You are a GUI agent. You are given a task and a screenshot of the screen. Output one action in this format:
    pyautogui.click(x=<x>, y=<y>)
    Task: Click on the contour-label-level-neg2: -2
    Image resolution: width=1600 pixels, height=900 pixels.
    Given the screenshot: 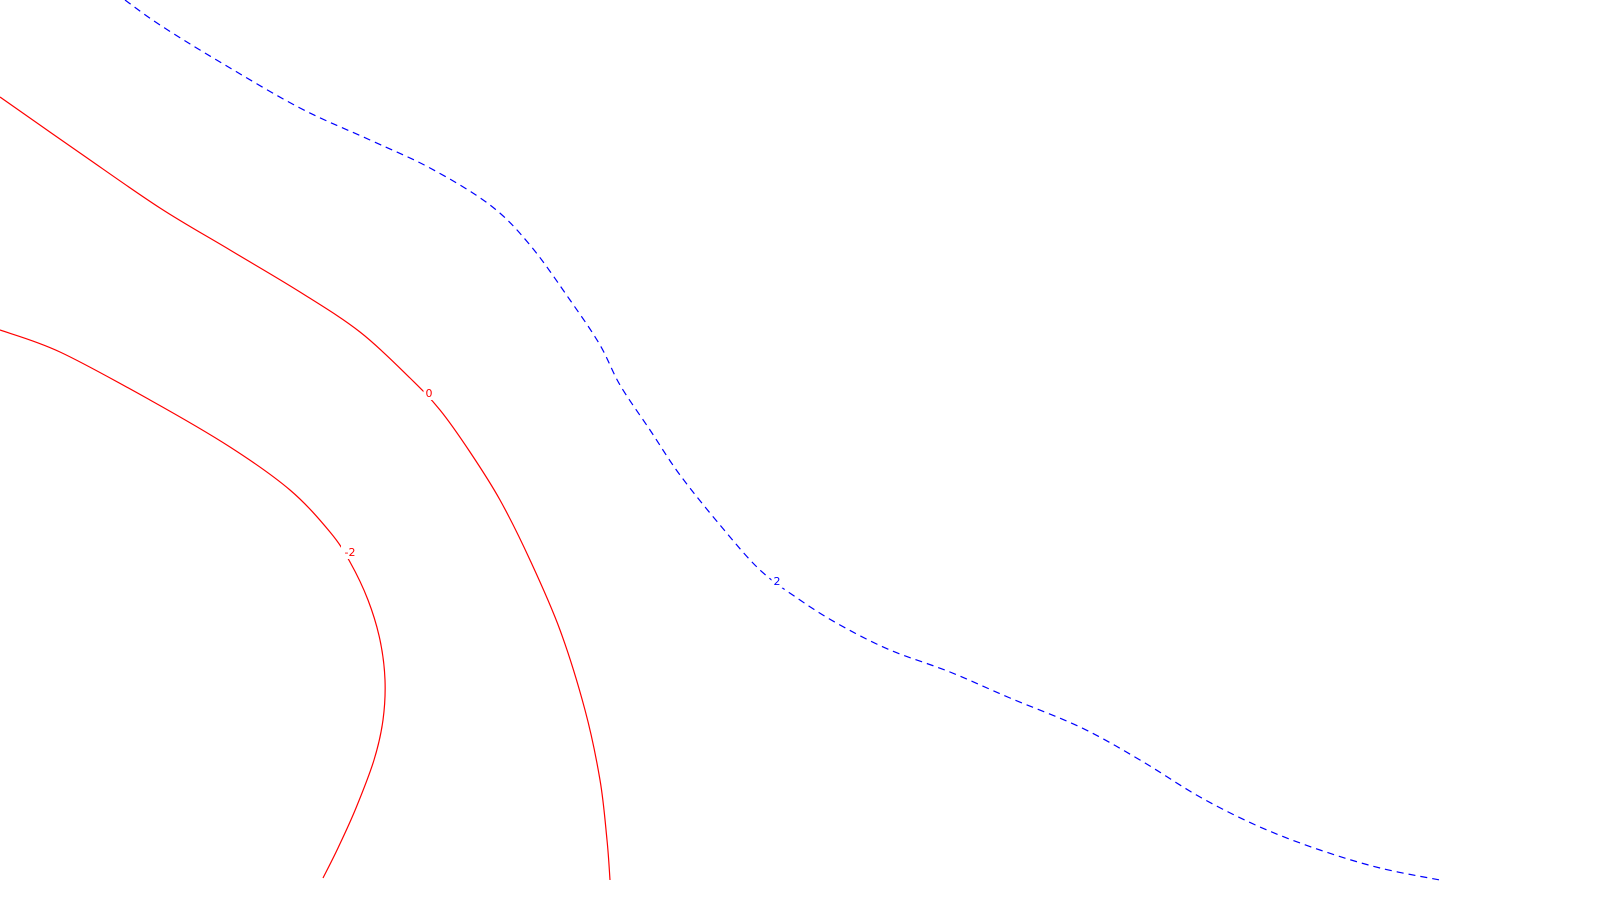 What is the action you would take?
    pyautogui.click(x=350, y=552)
    